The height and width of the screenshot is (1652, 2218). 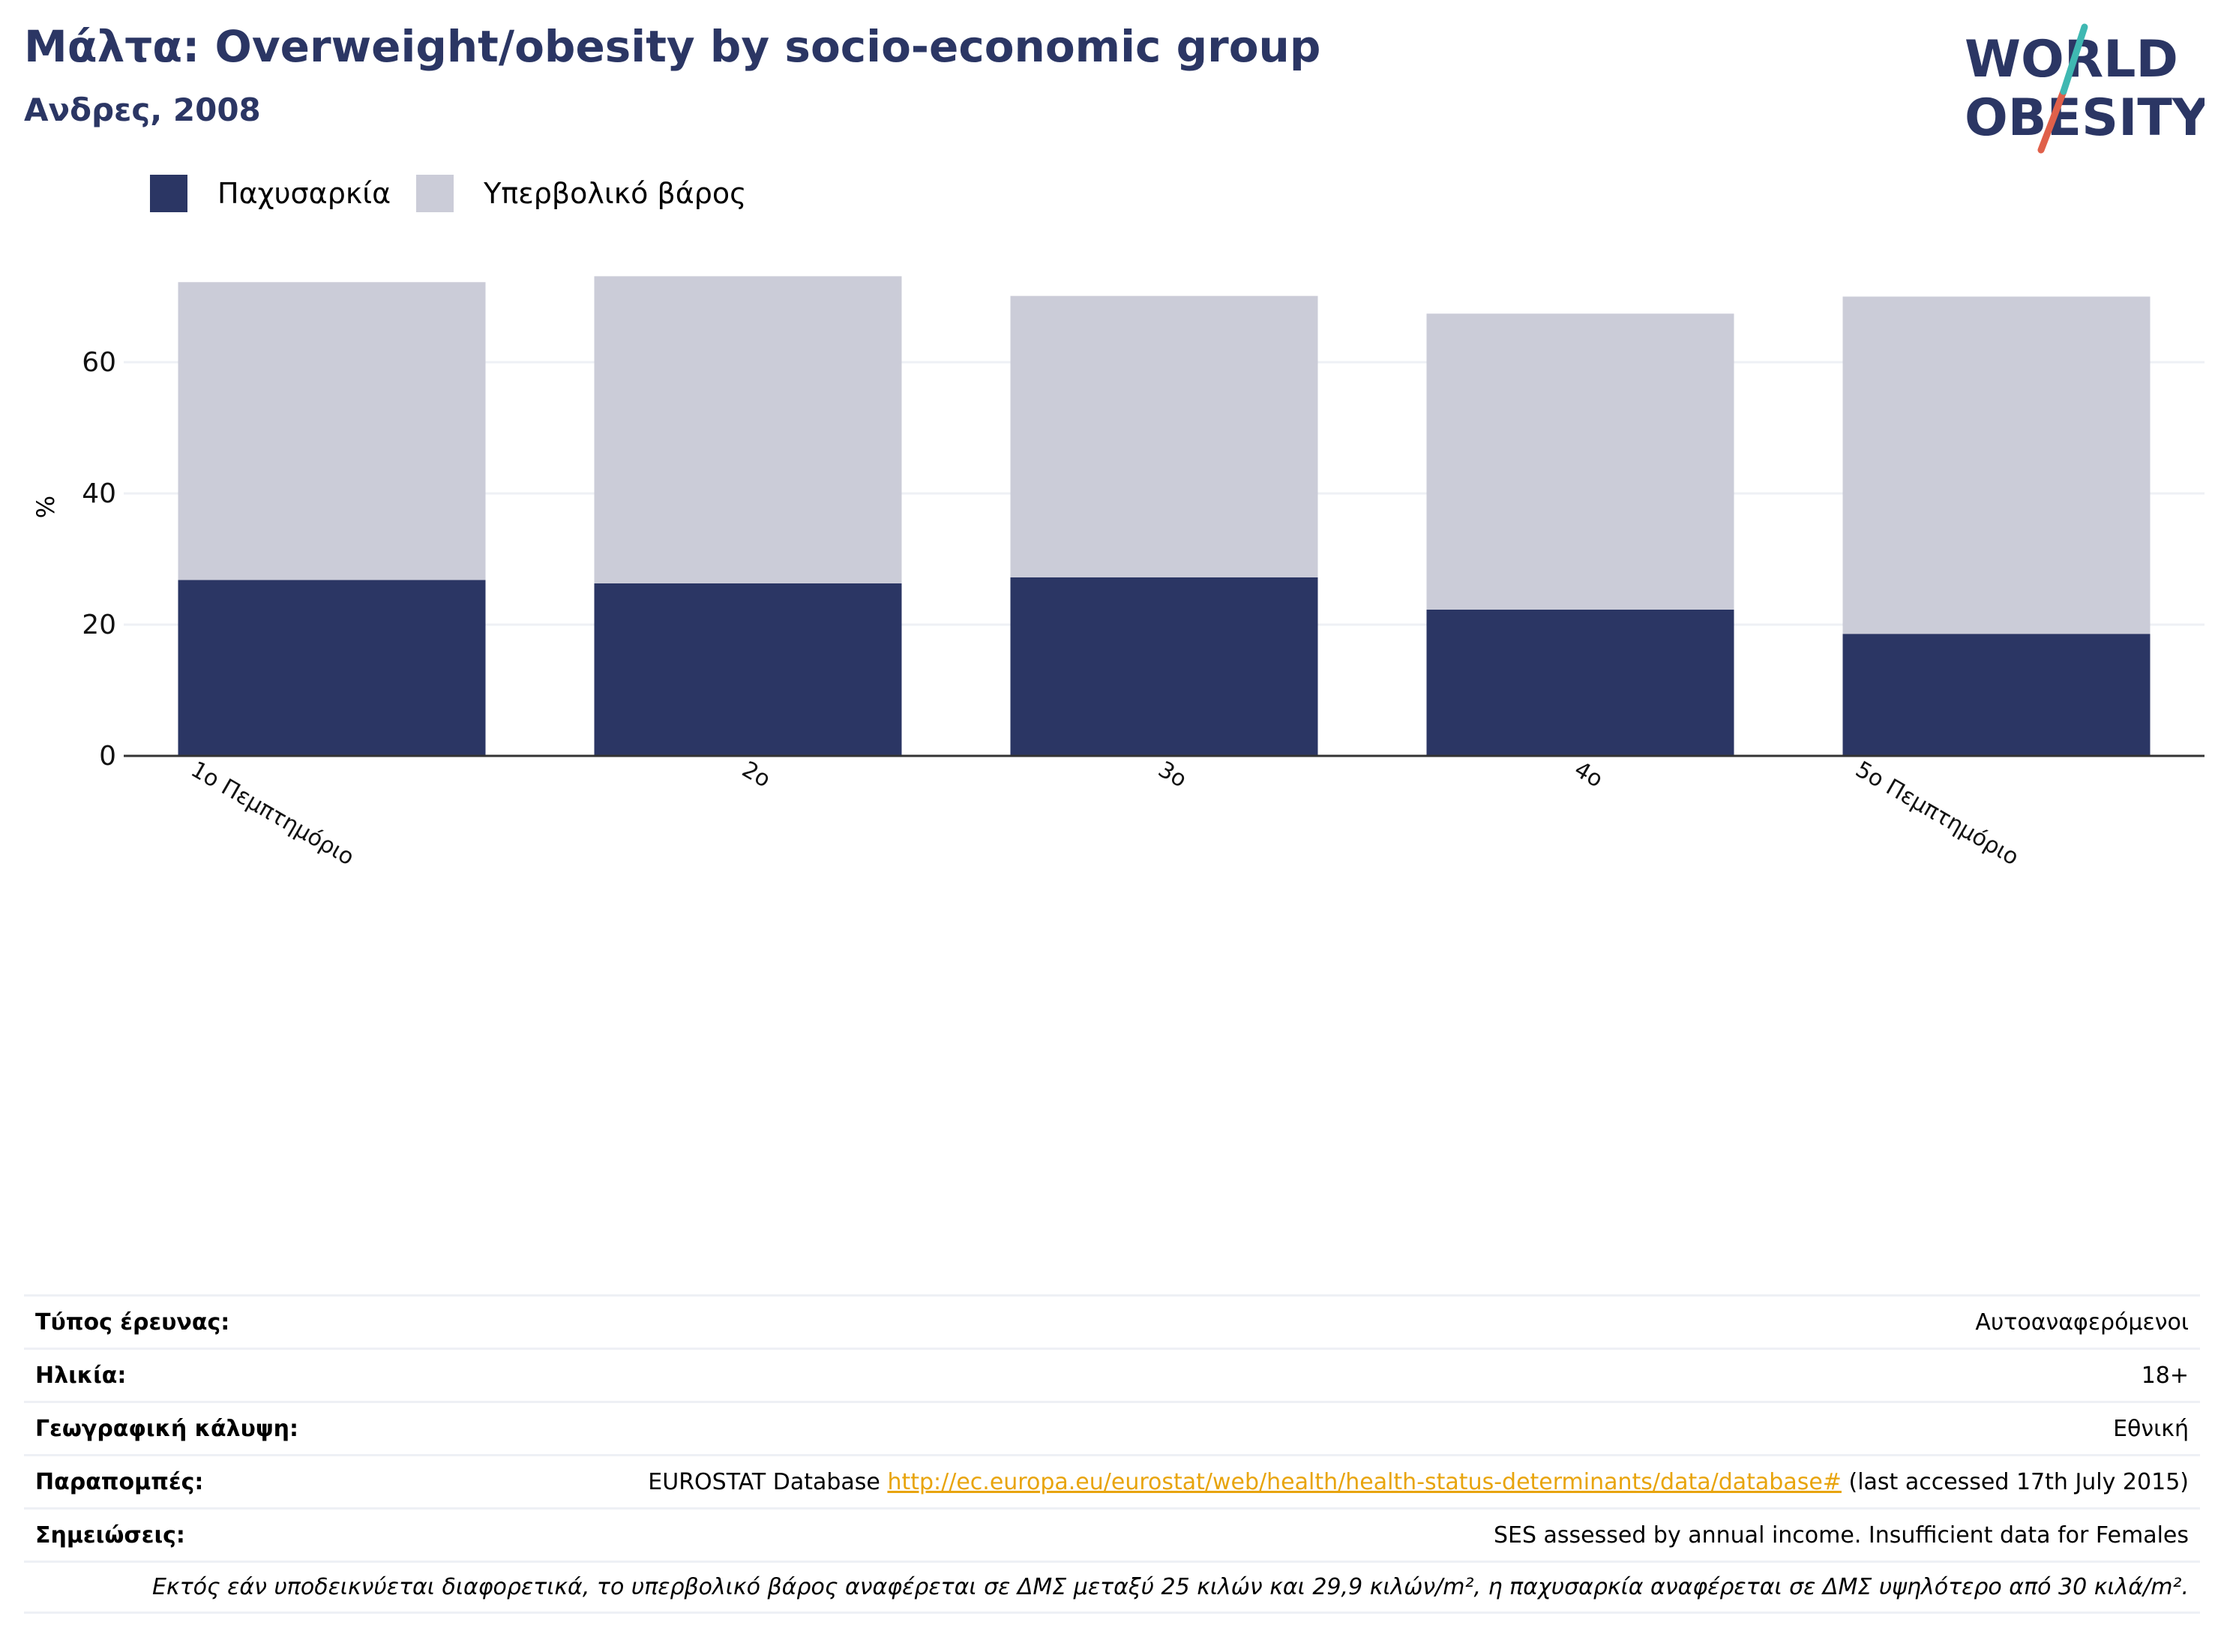 I want to click on info-label: Παραπομπές:, so click(x=119, y=1482).